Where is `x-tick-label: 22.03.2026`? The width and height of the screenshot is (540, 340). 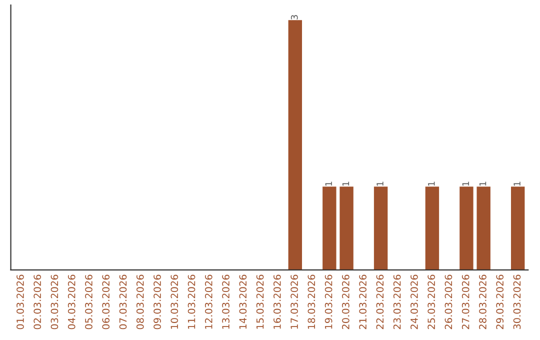 x-tick-label: 22.03.2026 is located at coordinates (380, 302).